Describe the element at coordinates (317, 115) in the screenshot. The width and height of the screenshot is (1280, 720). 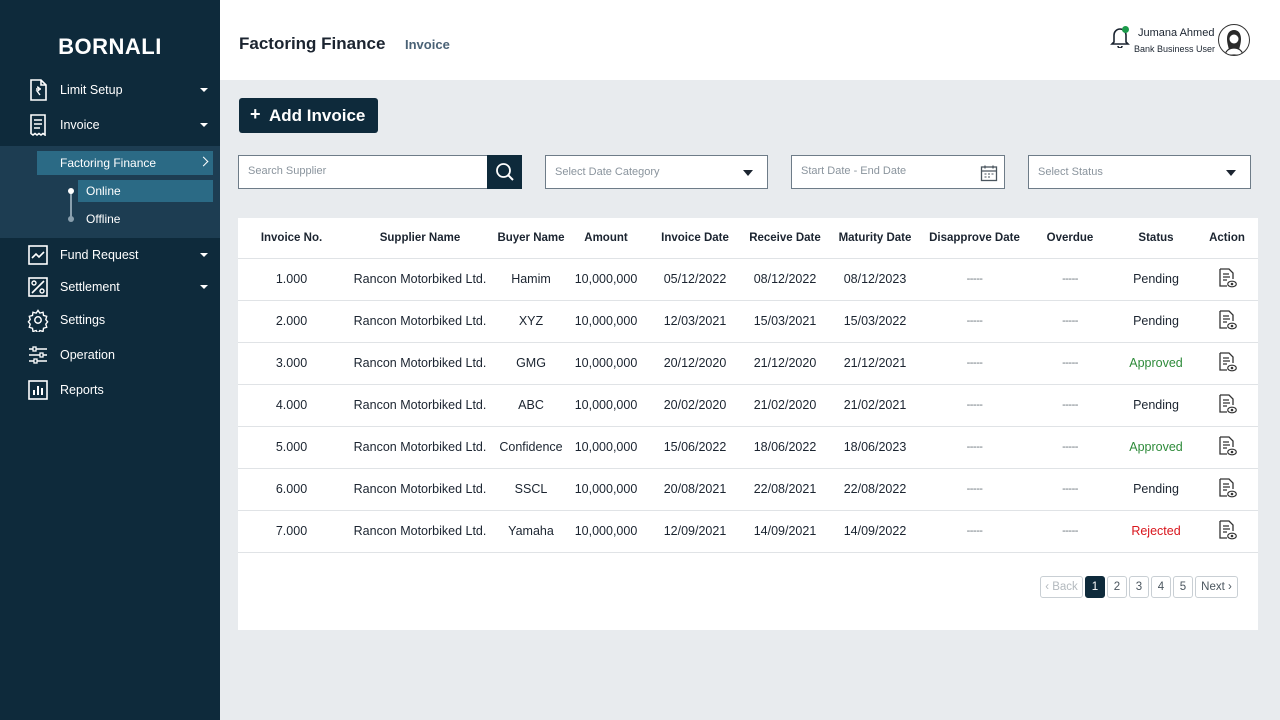
I see `add-invoice-label: Add Invoice` at that location.